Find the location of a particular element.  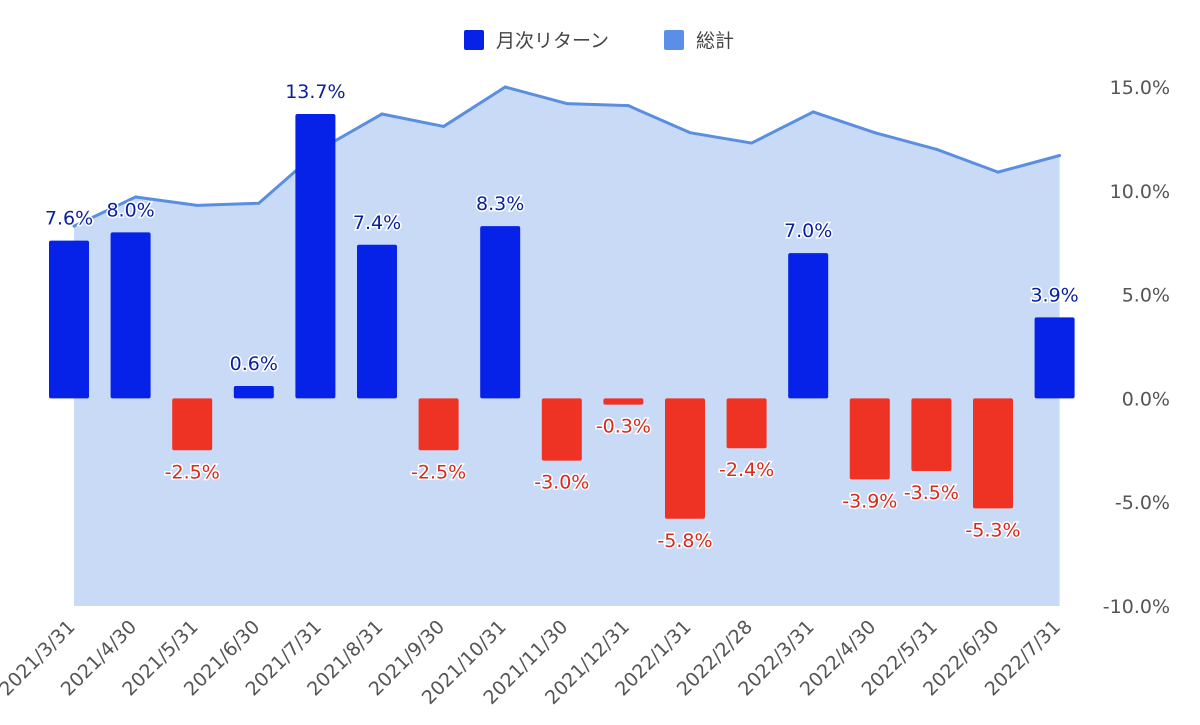

bar-data-label: 0.6% is located at coordinates (254, 364).